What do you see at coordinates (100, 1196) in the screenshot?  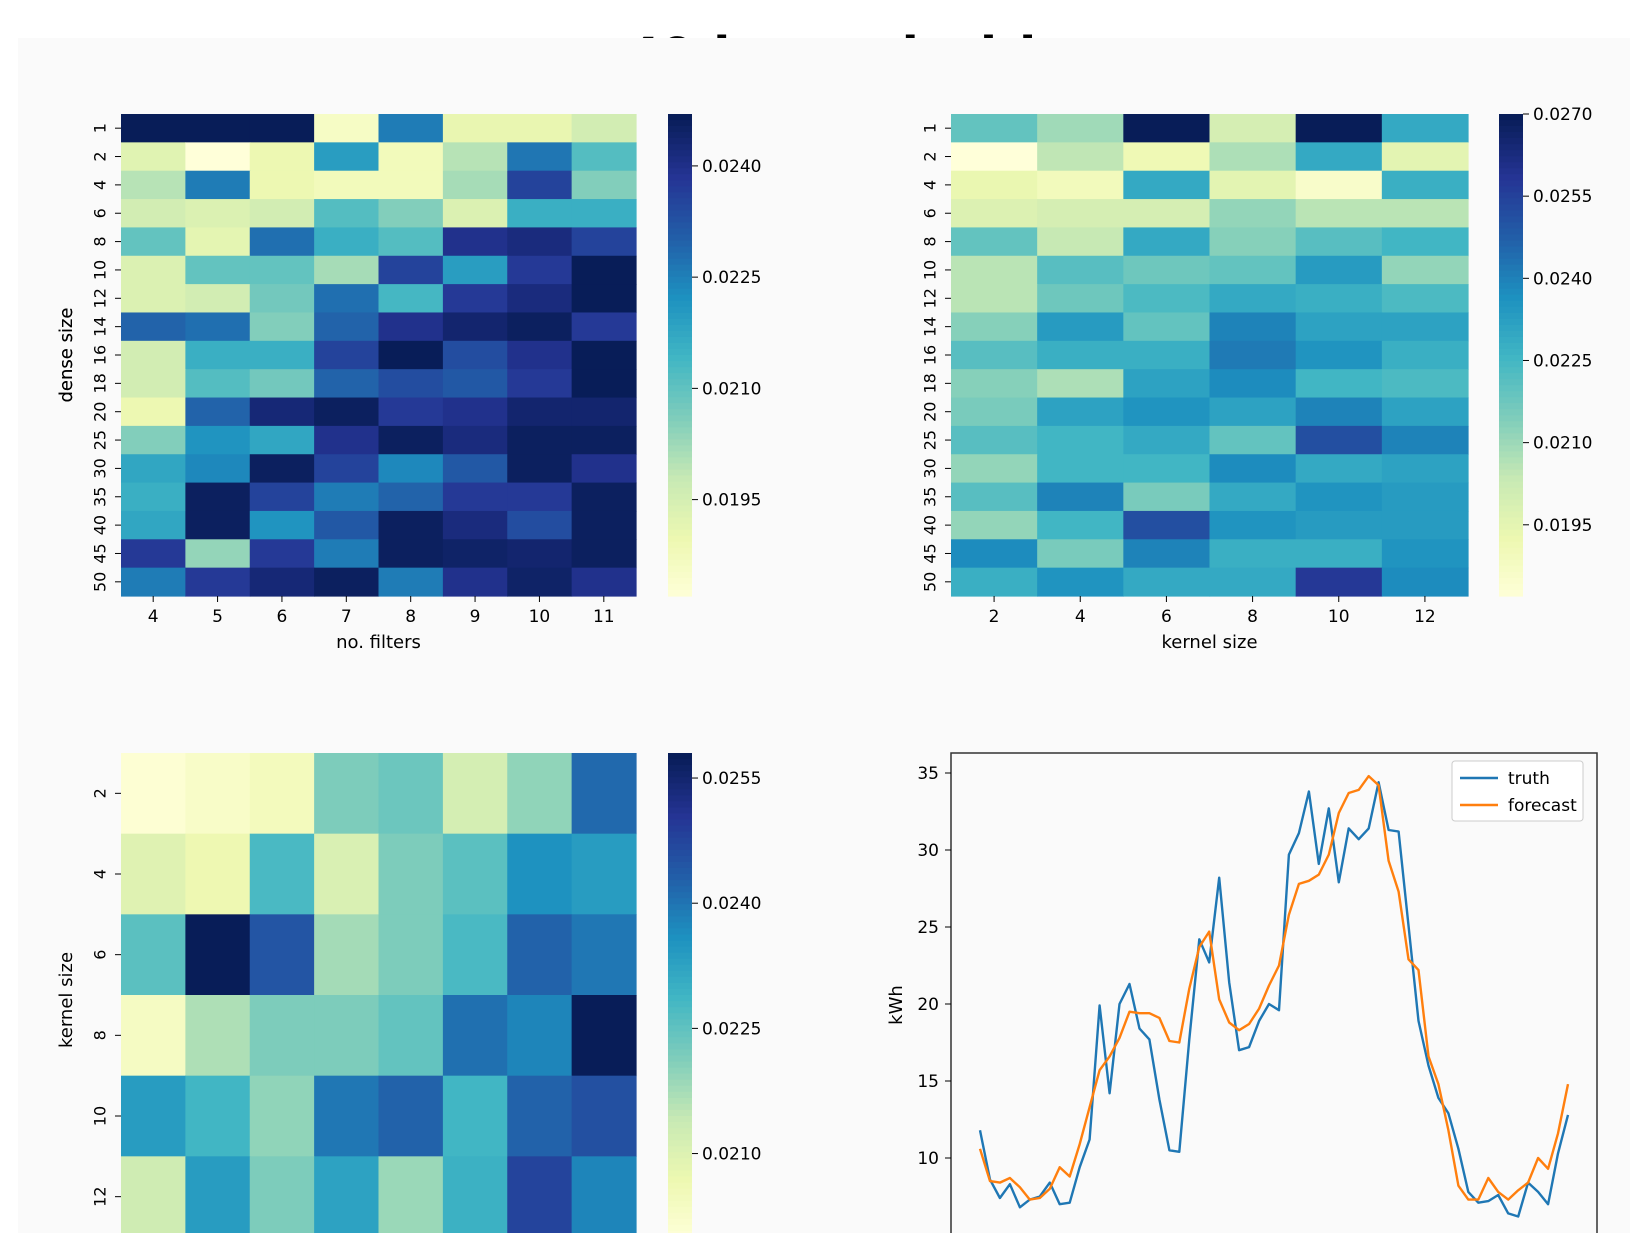 I see `y-tick-label: 12` at bounding box center [100, 1196].